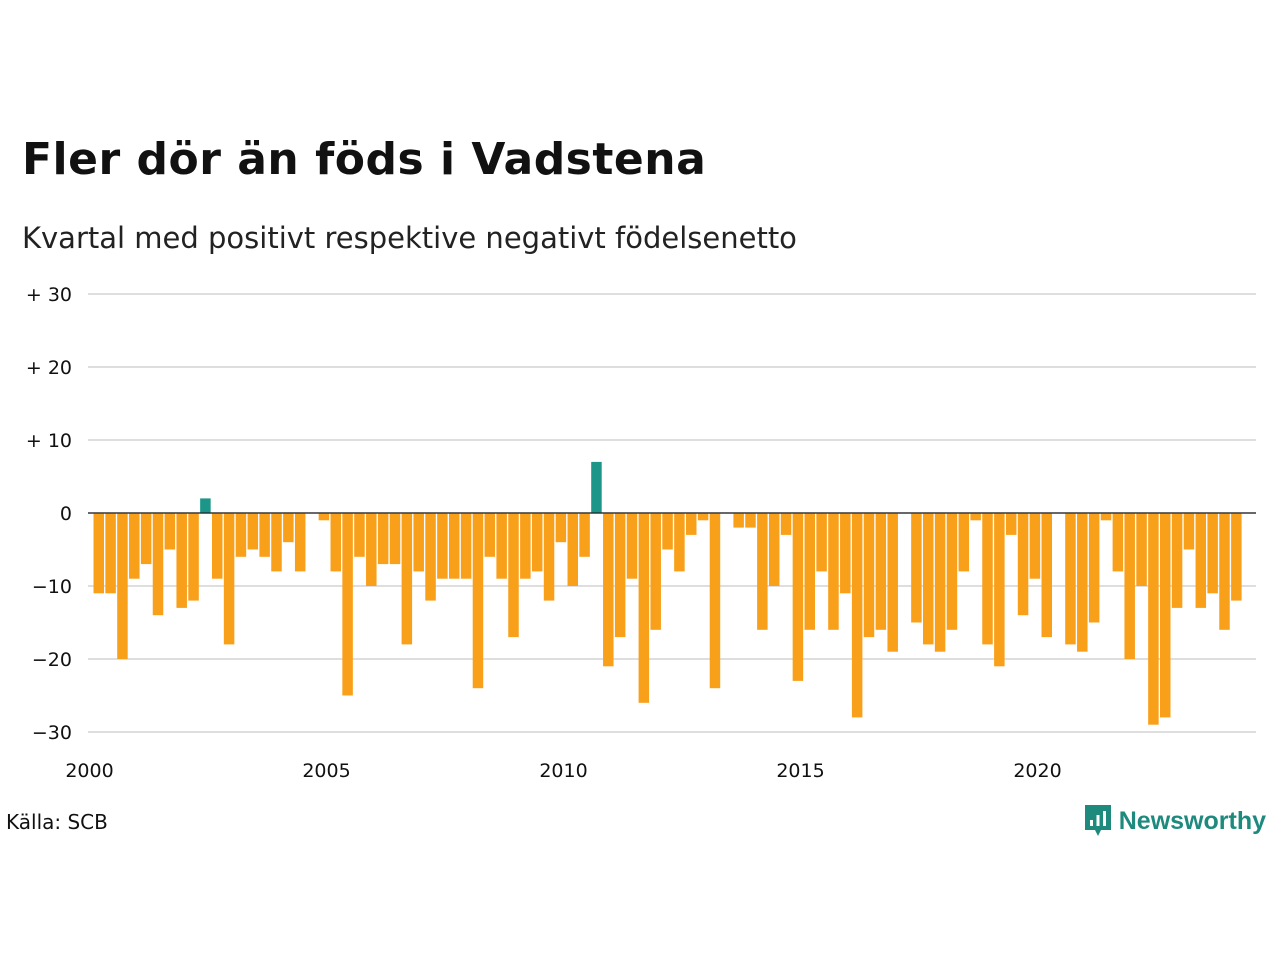 This screenshot has width=1280, height=960. What do you see at coordinates (800, 771) in the screenshot?
I see `x-tick-label: 2015` at bounding box center [800, 771].